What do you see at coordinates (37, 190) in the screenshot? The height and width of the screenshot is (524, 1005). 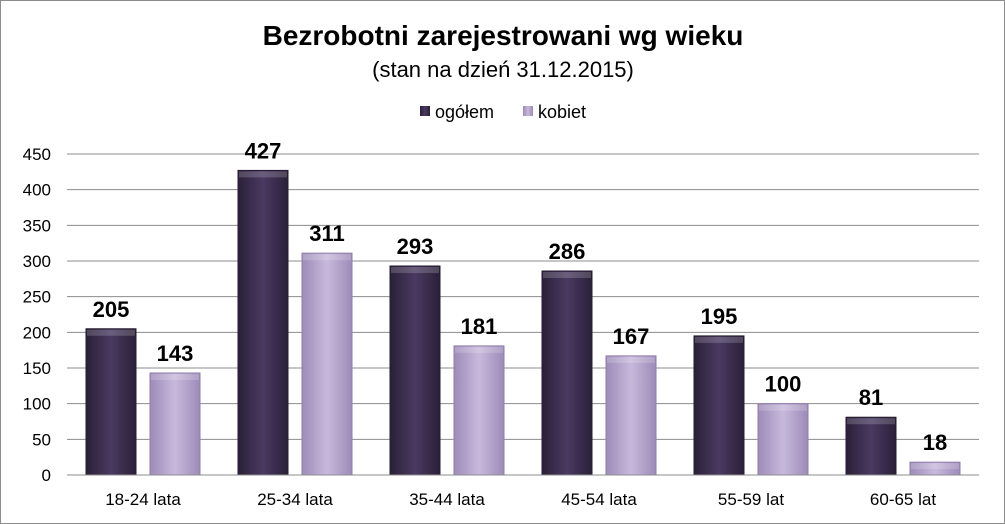 I see `y-tick-label: 400` at bounding box center [37, 190].